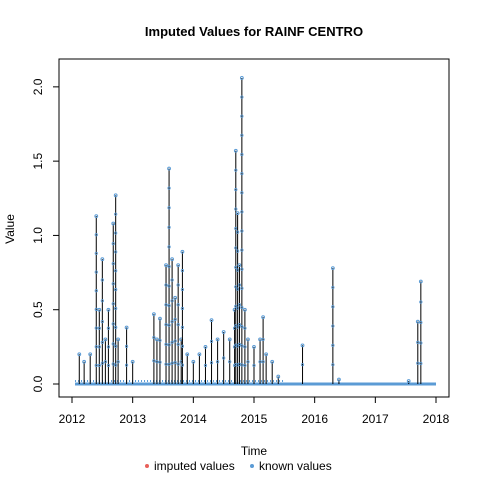 The height and width of the screenshot is (480, 480). What do you see at coordinates (147, 466) in the screenshot?
I see `legend-marker-imputed` at bounding box center [147, 466].